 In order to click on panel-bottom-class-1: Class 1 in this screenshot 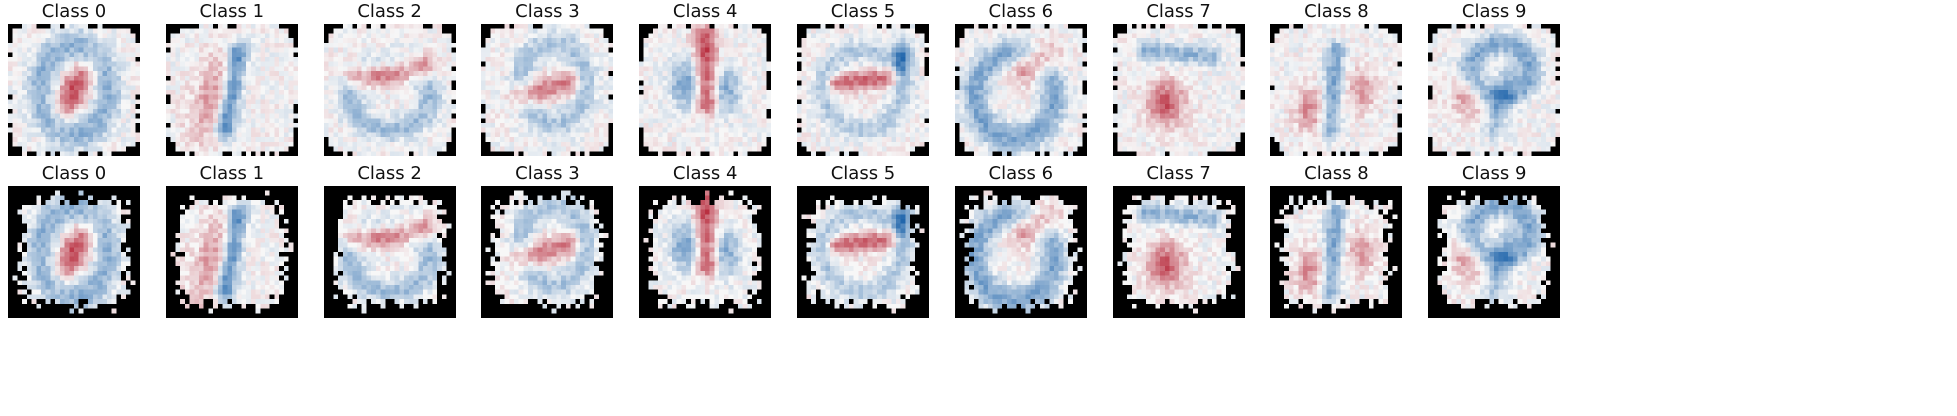, I will do `click(231, 241)`.